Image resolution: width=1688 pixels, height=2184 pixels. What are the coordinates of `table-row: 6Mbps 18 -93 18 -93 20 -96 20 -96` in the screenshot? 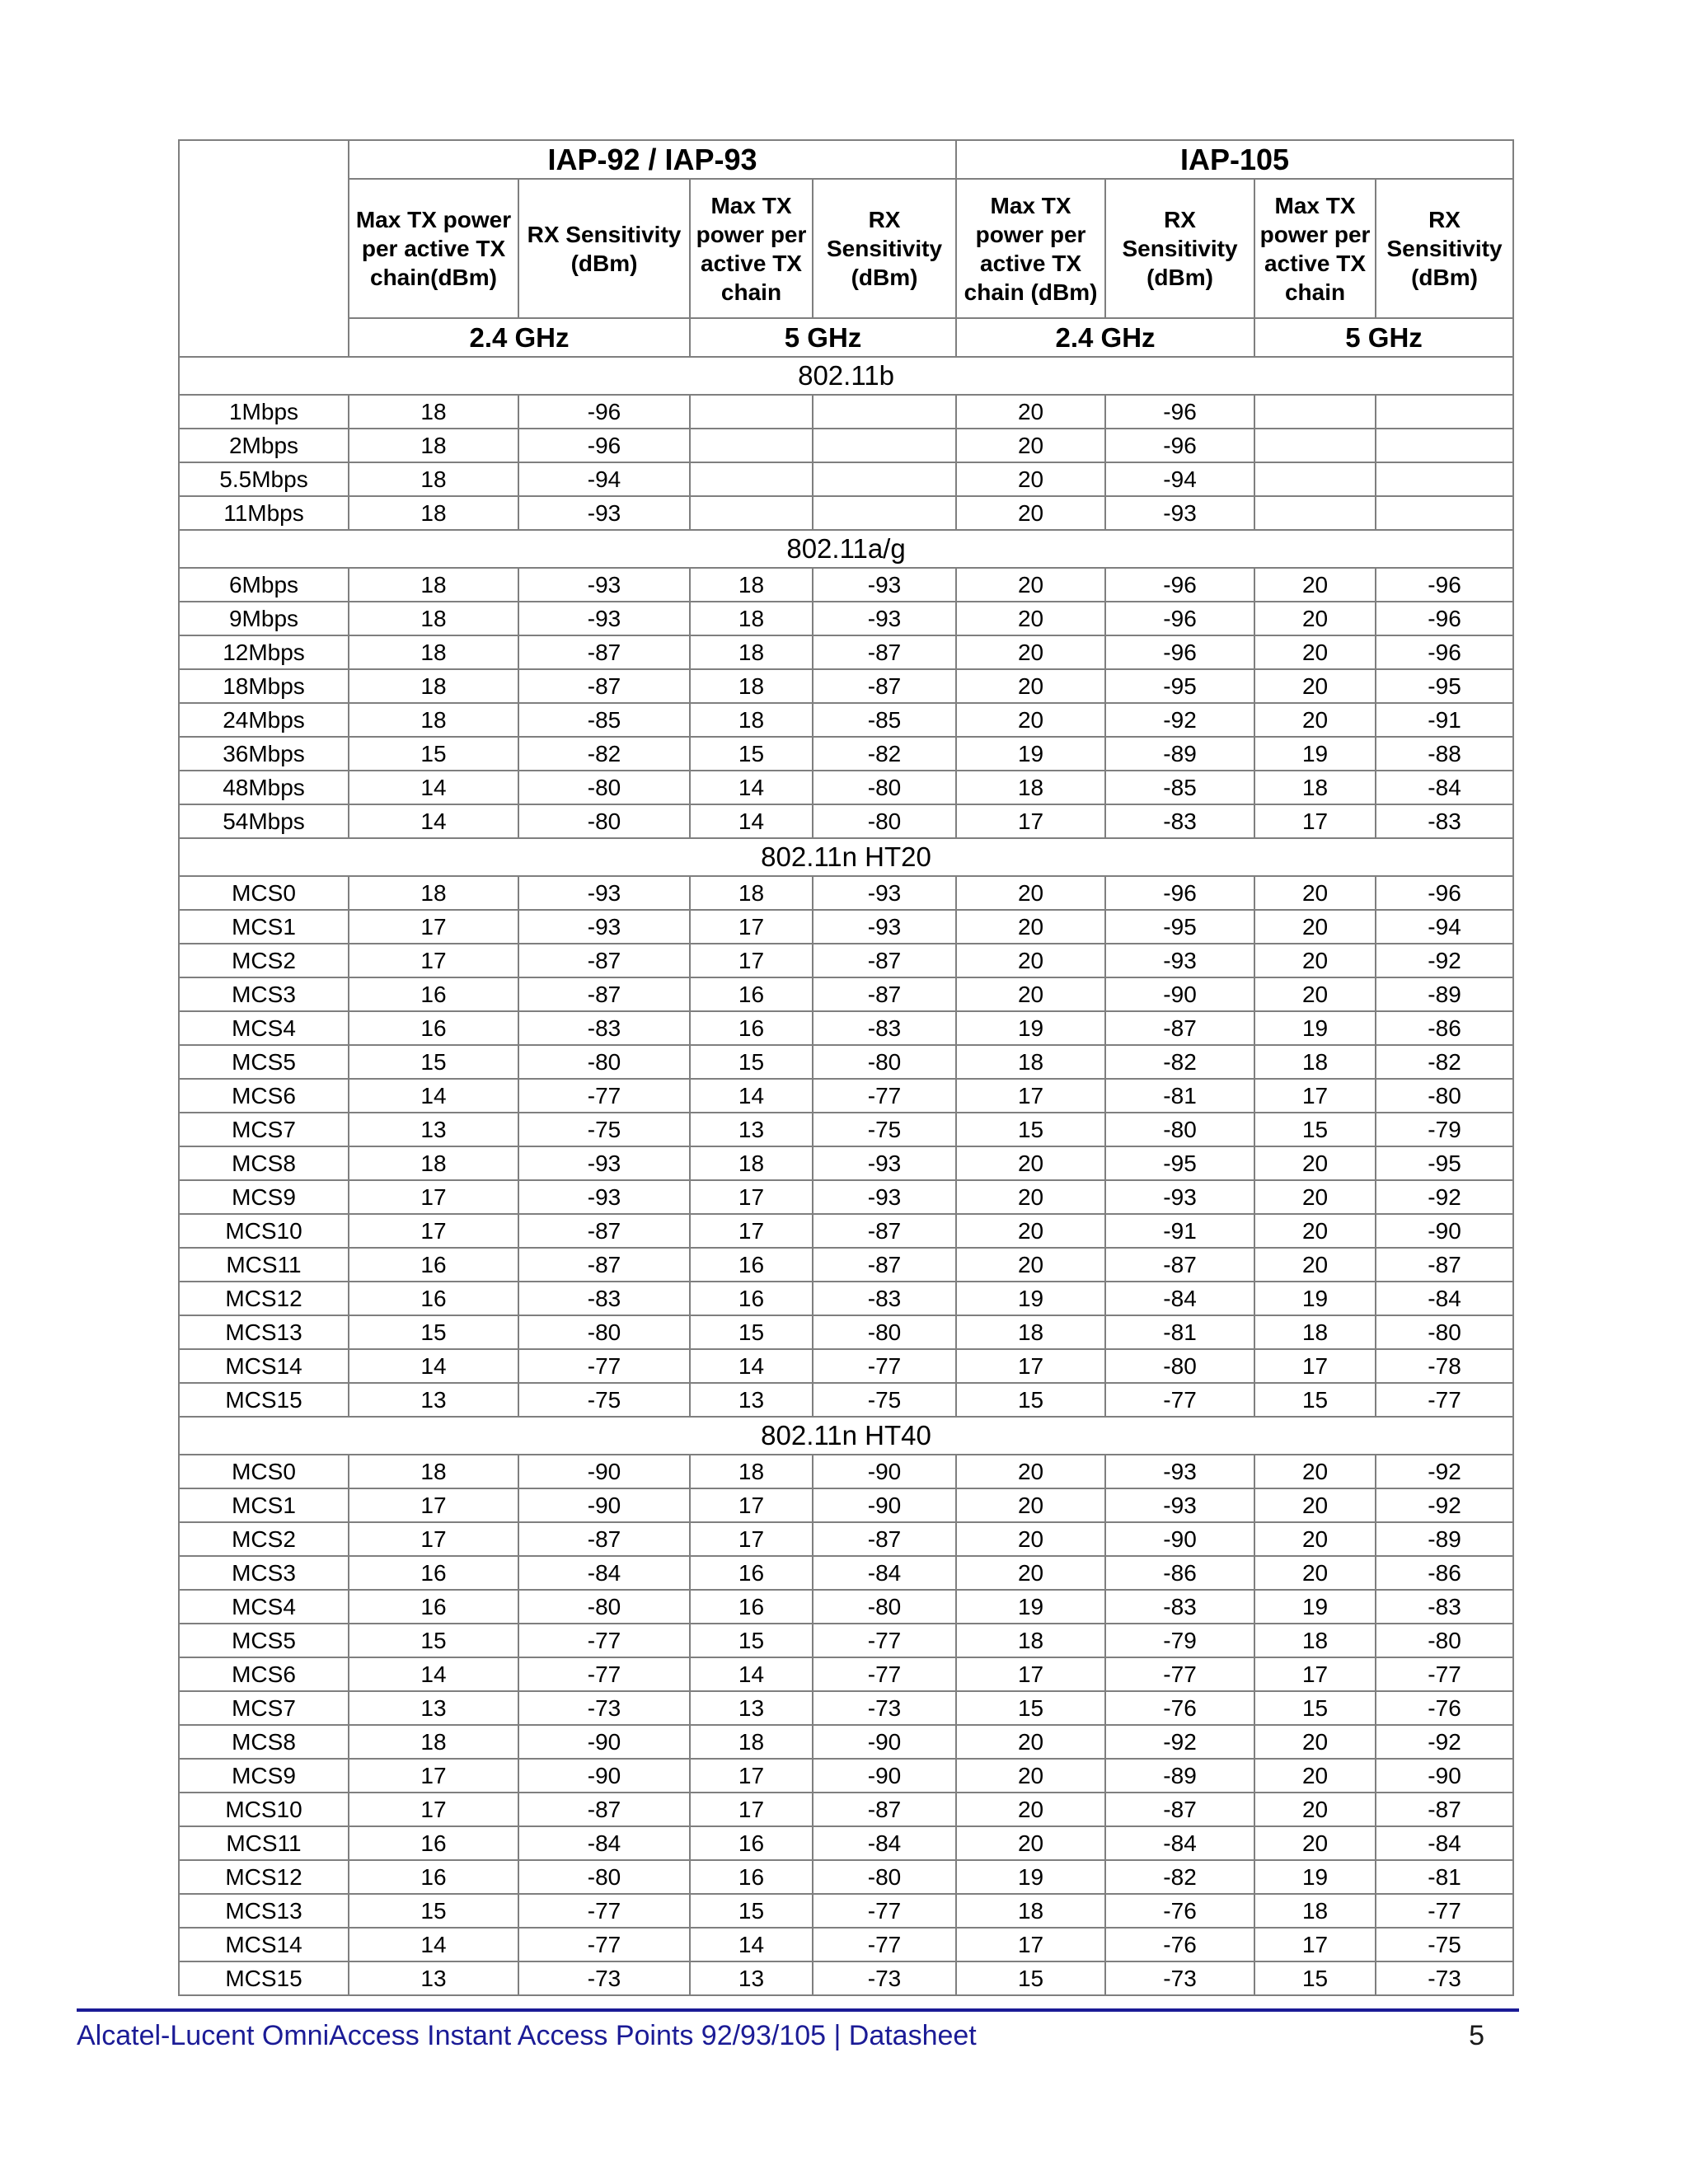 It's located at (847, 584).